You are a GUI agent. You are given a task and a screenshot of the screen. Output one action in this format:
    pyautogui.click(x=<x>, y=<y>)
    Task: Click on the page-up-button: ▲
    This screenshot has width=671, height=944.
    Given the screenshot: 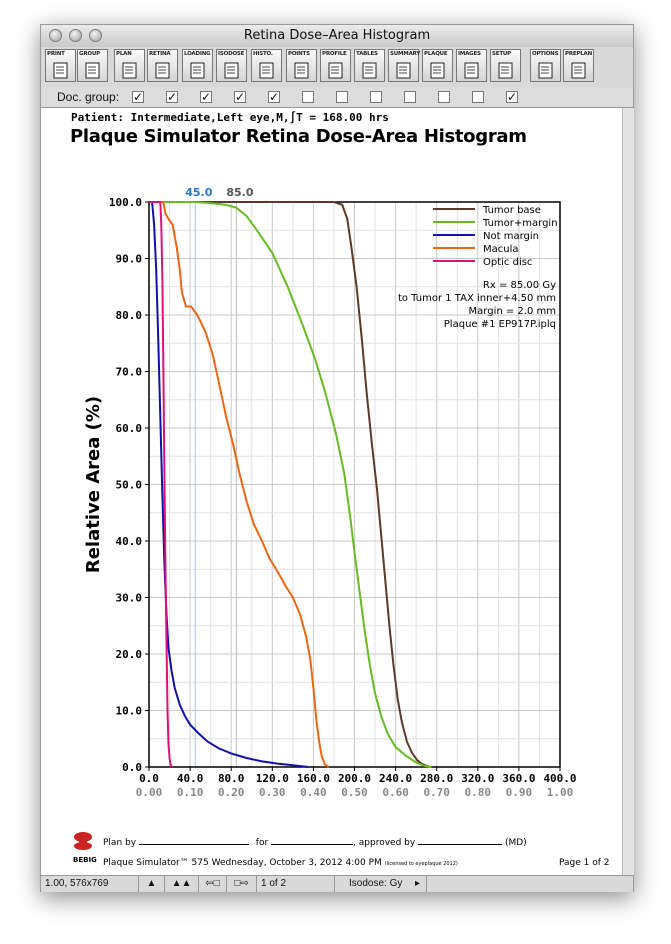 What is the action you would take?
    pyautogui.click(x=152, y=884)
    